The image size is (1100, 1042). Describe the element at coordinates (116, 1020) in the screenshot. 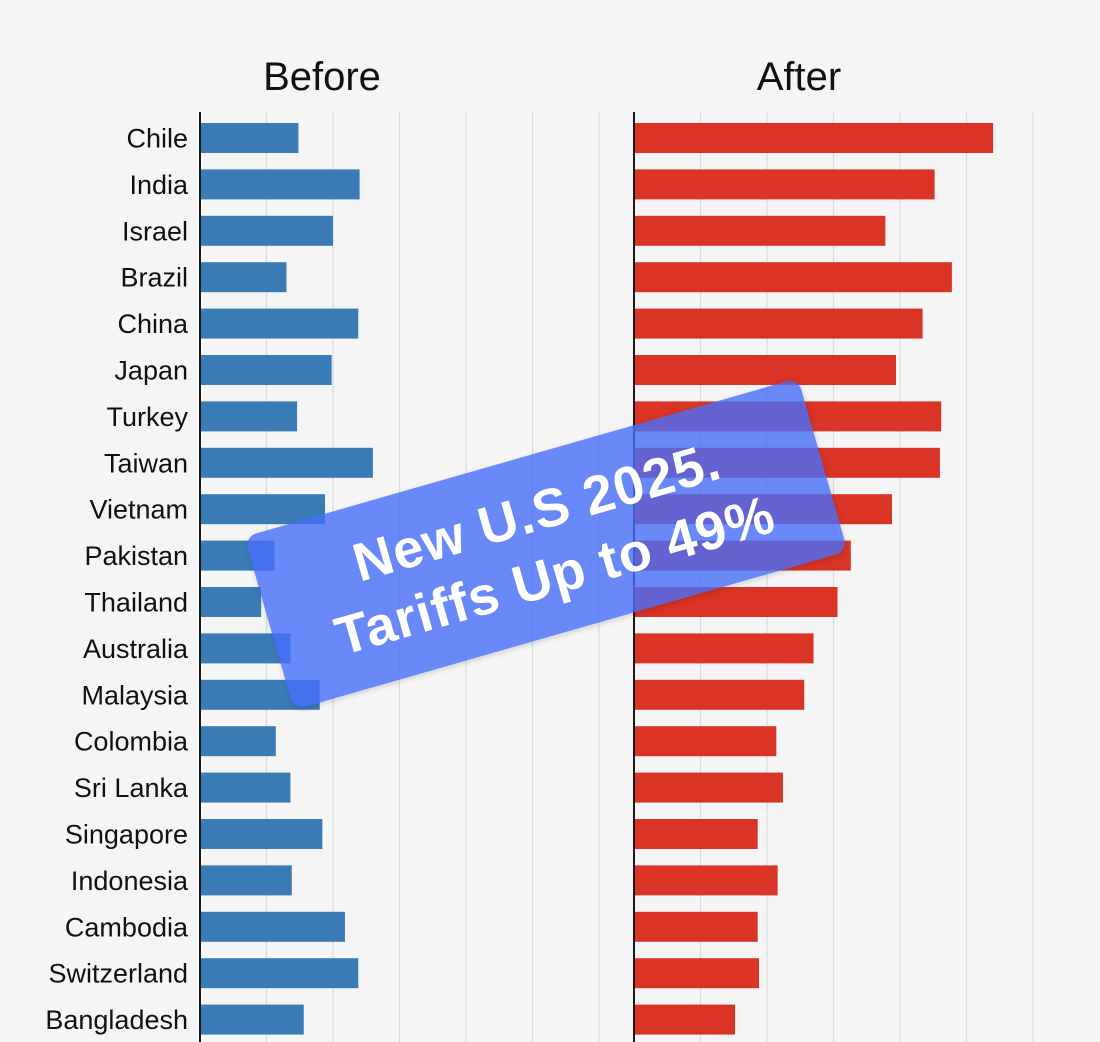

I see `category-label: Bangladesh` at that location.